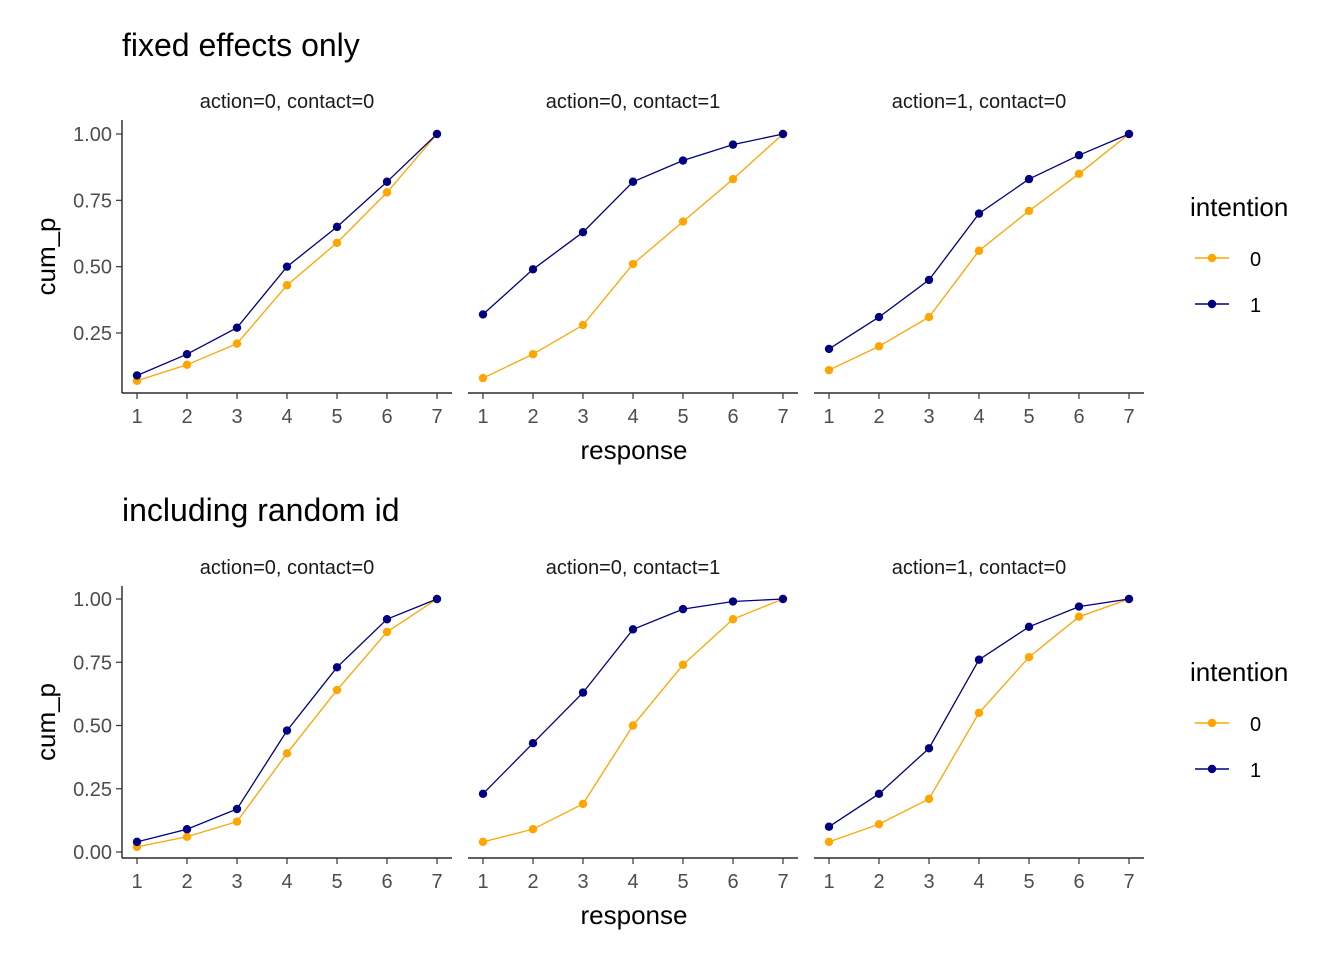  I want to click on legend-label: 1, so click(1255, 306).